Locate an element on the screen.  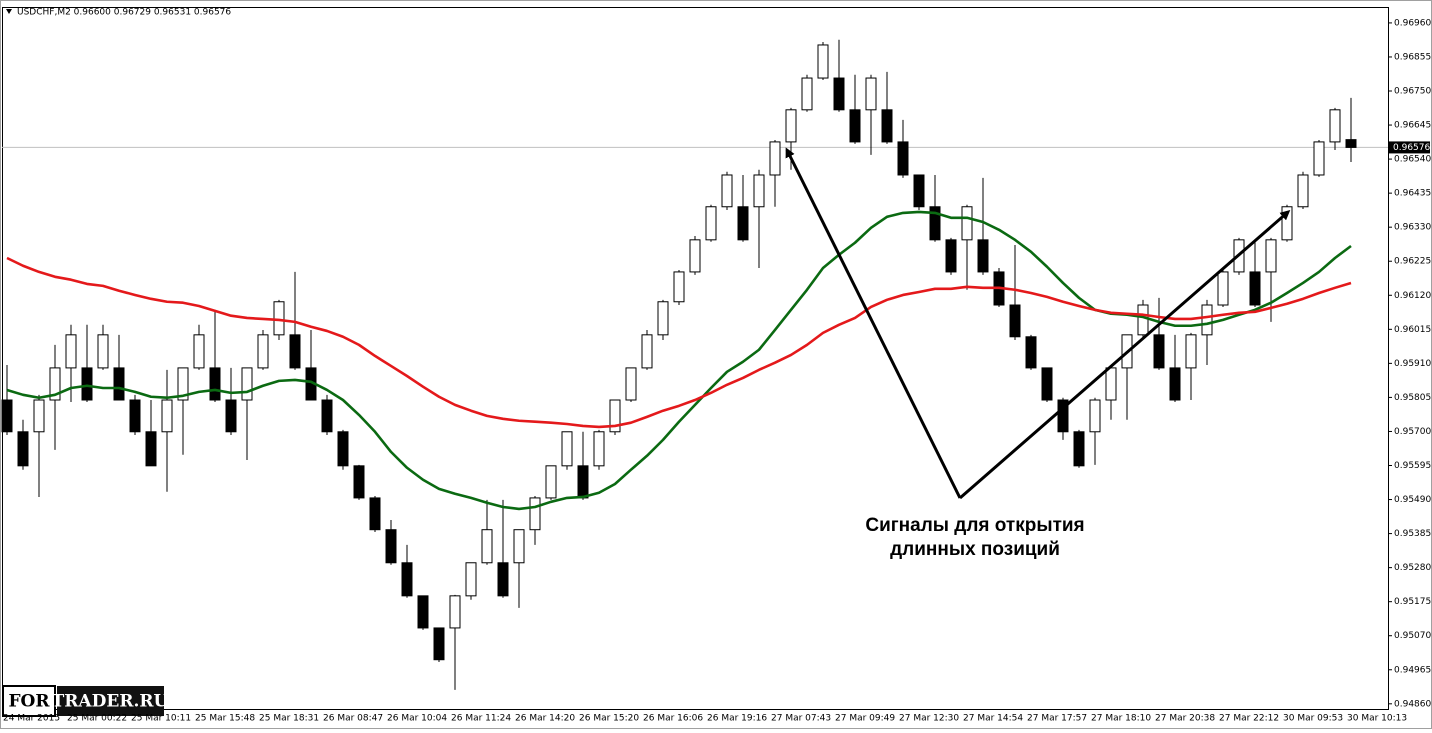
price-tag-label: 0.96576 is located at coordinates (1411, 148).